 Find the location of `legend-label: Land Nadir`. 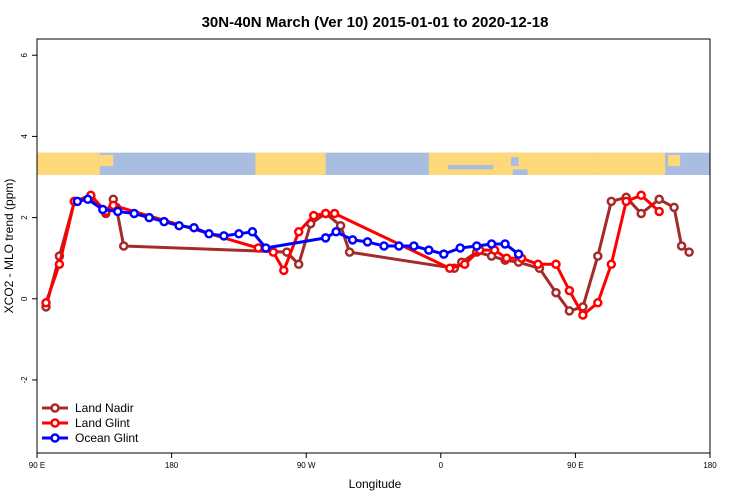

legend-label: Land Nadir is located at coordinates (104, 408).